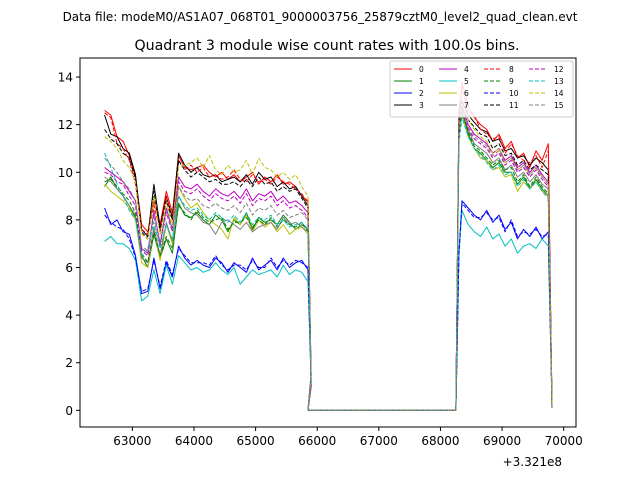 The image size is (640, 480). Describe the element at coordinates (421, 69) in the screenshot. I see `legend-label-0: 0` at that location.